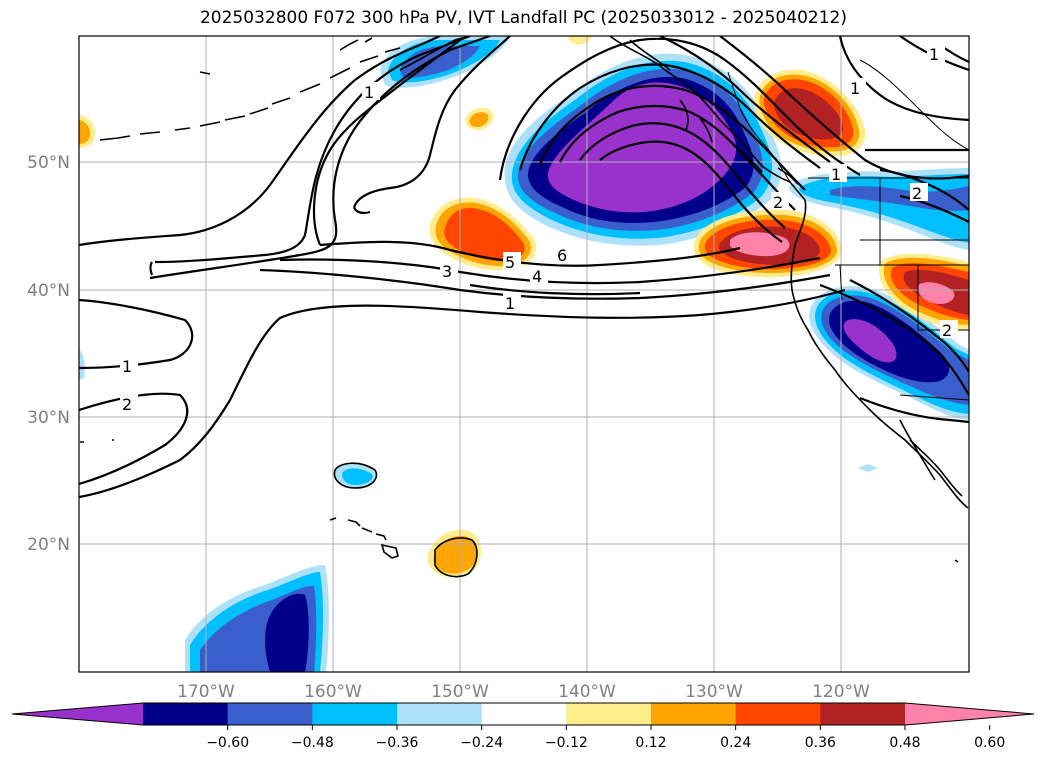 The width and height of the screenshot is (1047, 765). Describe the element at coordinates (566, 743) in the screenshot. I see `colorbar-tick-label: −0.12` at that location.